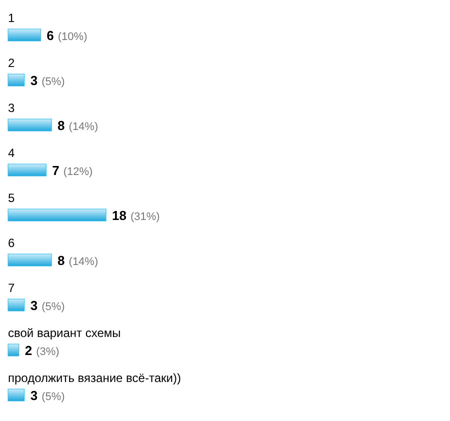 This screenshot has width=450, height=421. What do you see at coordinates (11, 18) in the screenshot?
I see `y-tick-label: 1` at bounding box center [11, 18].